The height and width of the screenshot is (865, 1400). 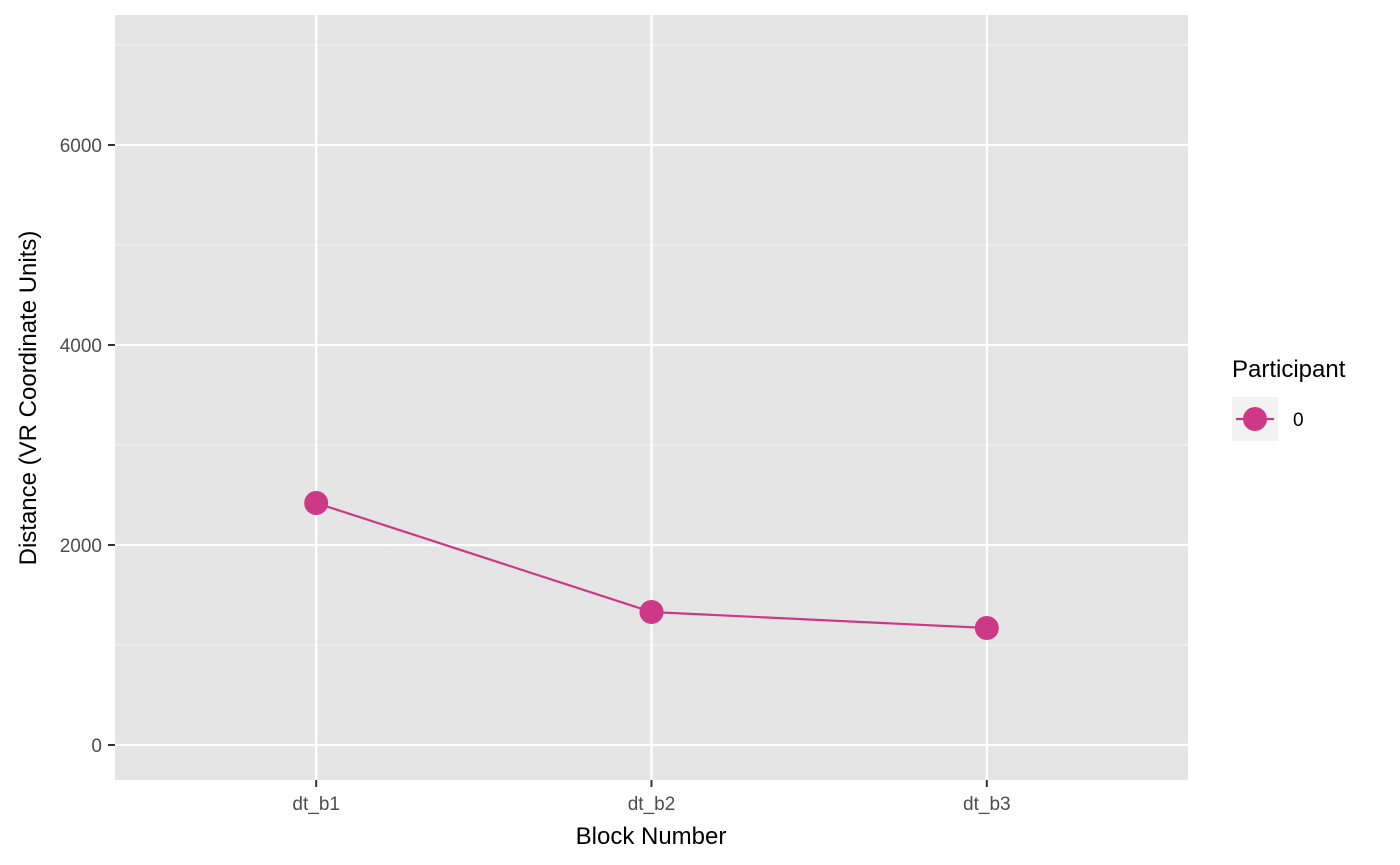 What do you see at coordinates (1289, 369) in the screenshot?
I see `legend-title: Participant` at bounding box center [1289, 369].